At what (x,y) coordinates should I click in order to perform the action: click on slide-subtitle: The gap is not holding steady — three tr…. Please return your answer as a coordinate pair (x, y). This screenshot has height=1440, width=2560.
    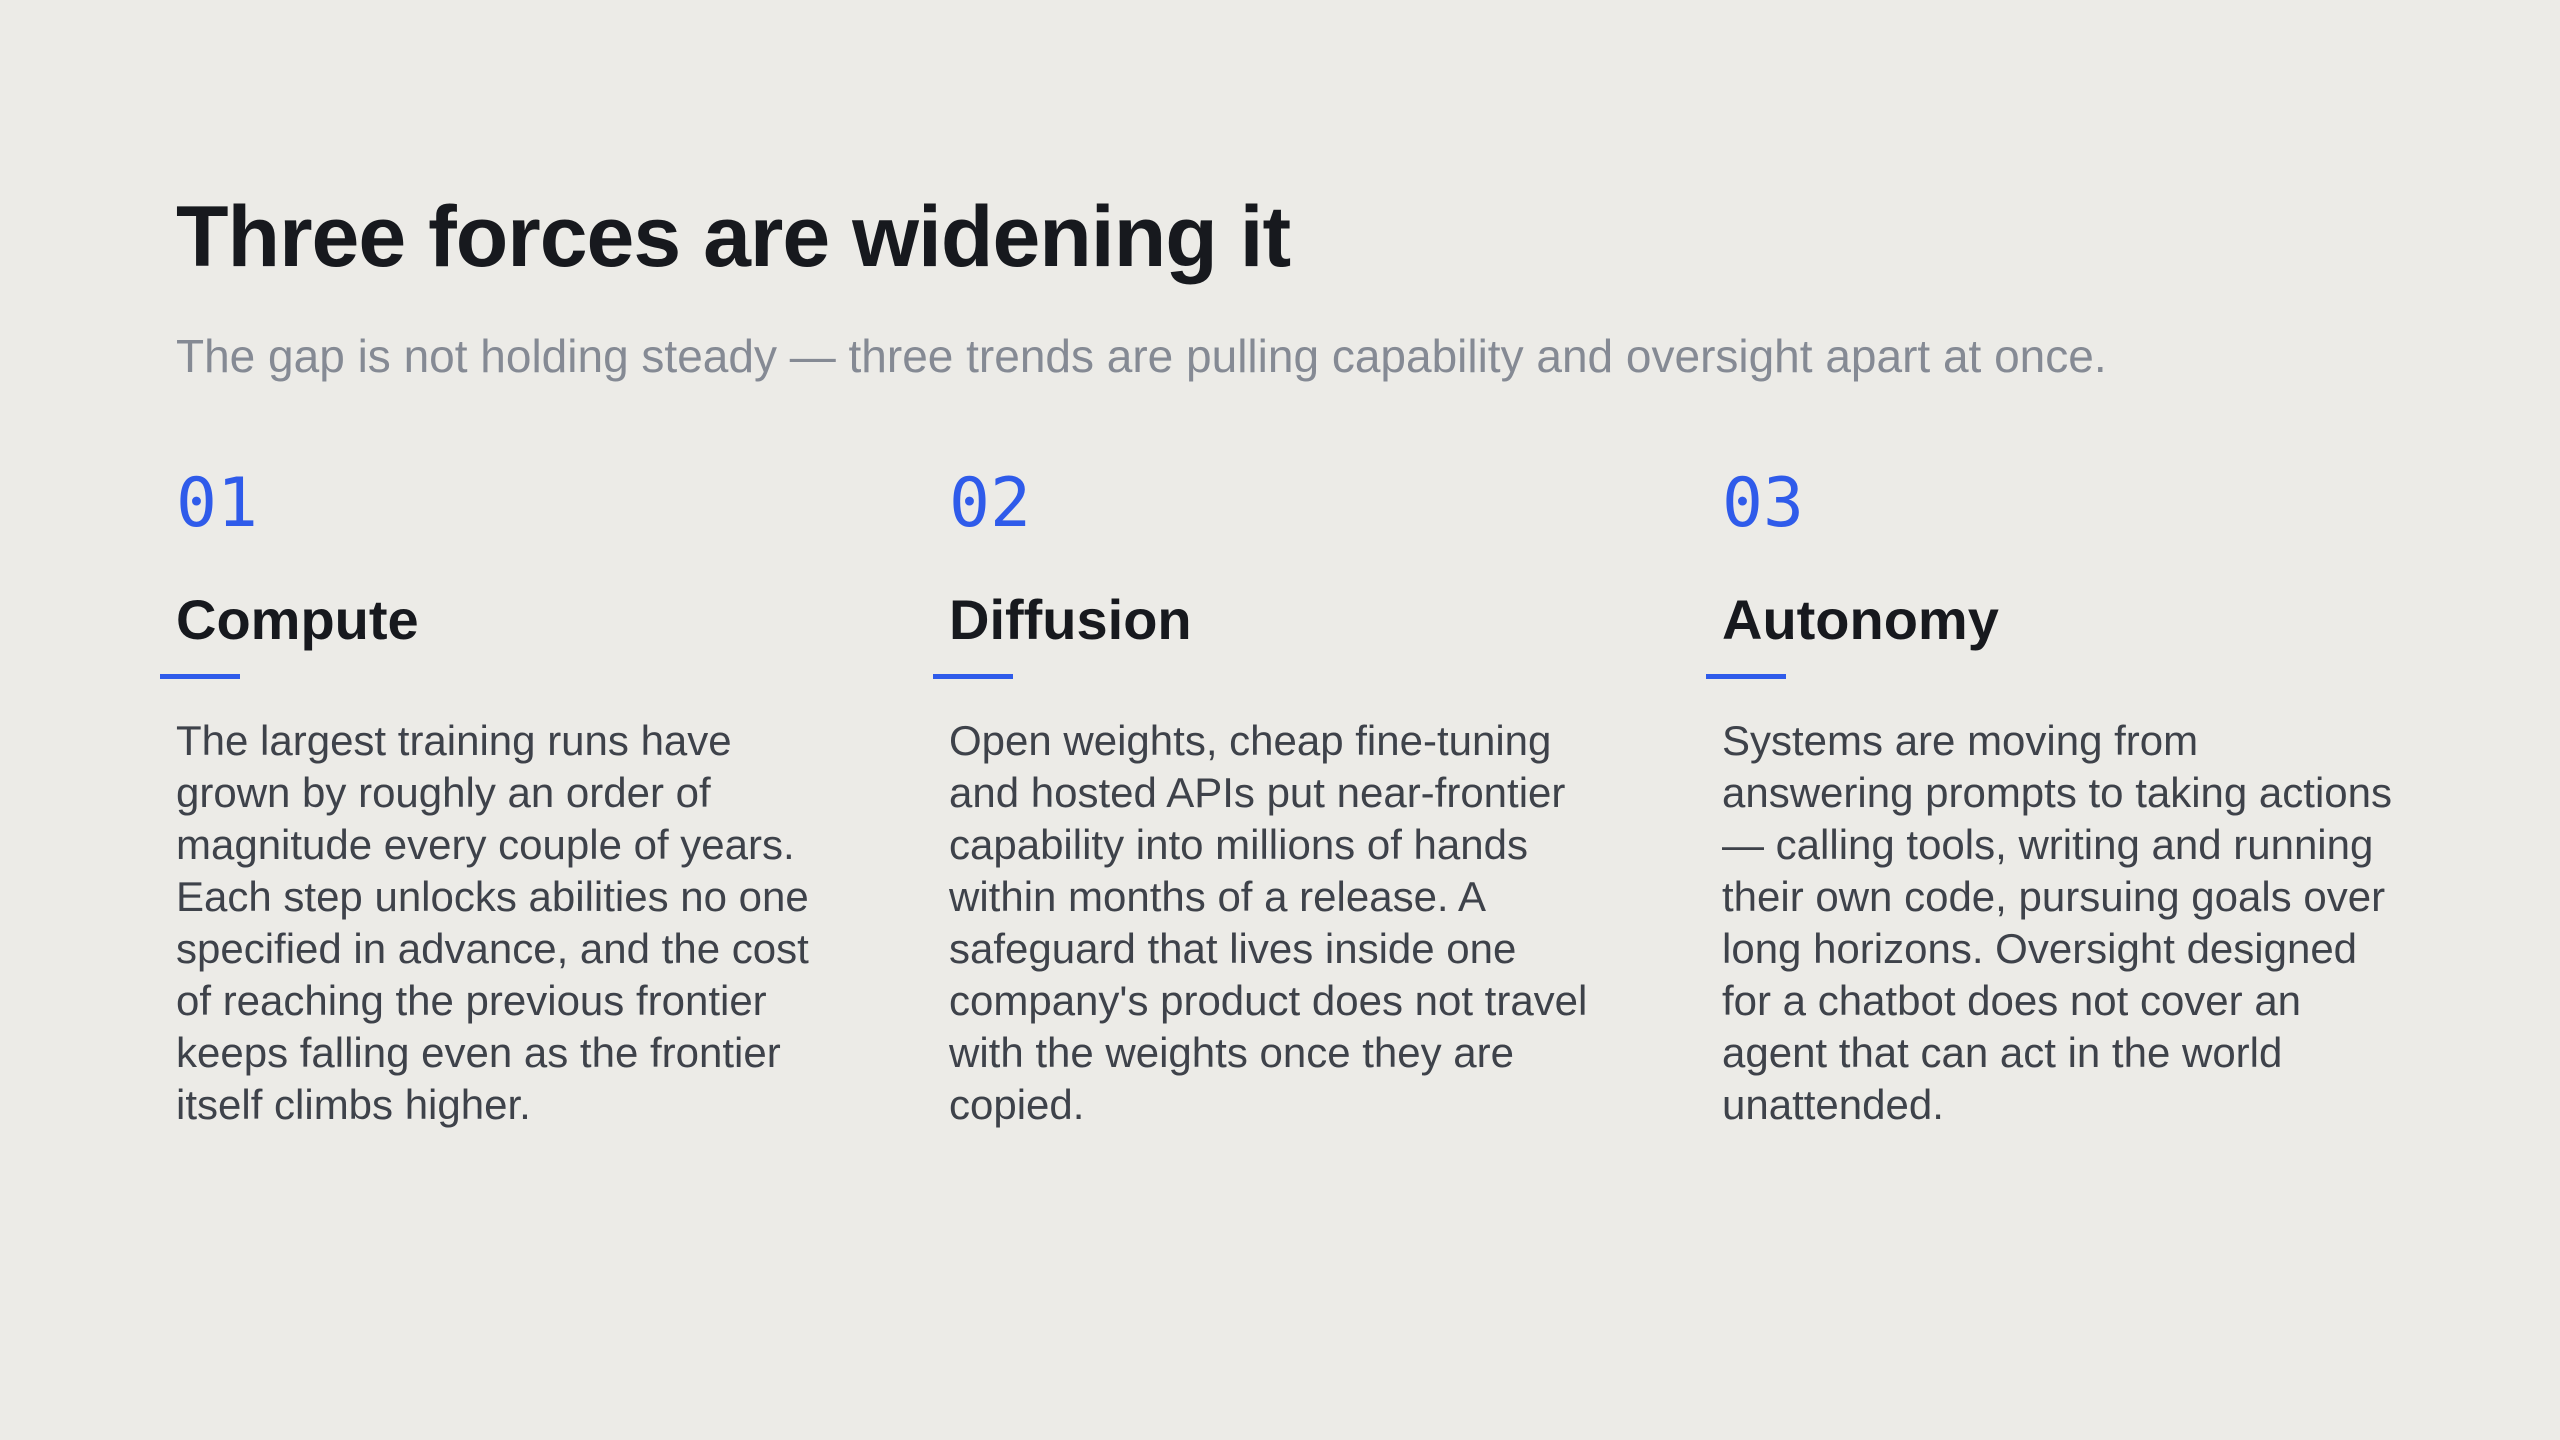
    Looking at the image, I should click on (1141, 356).